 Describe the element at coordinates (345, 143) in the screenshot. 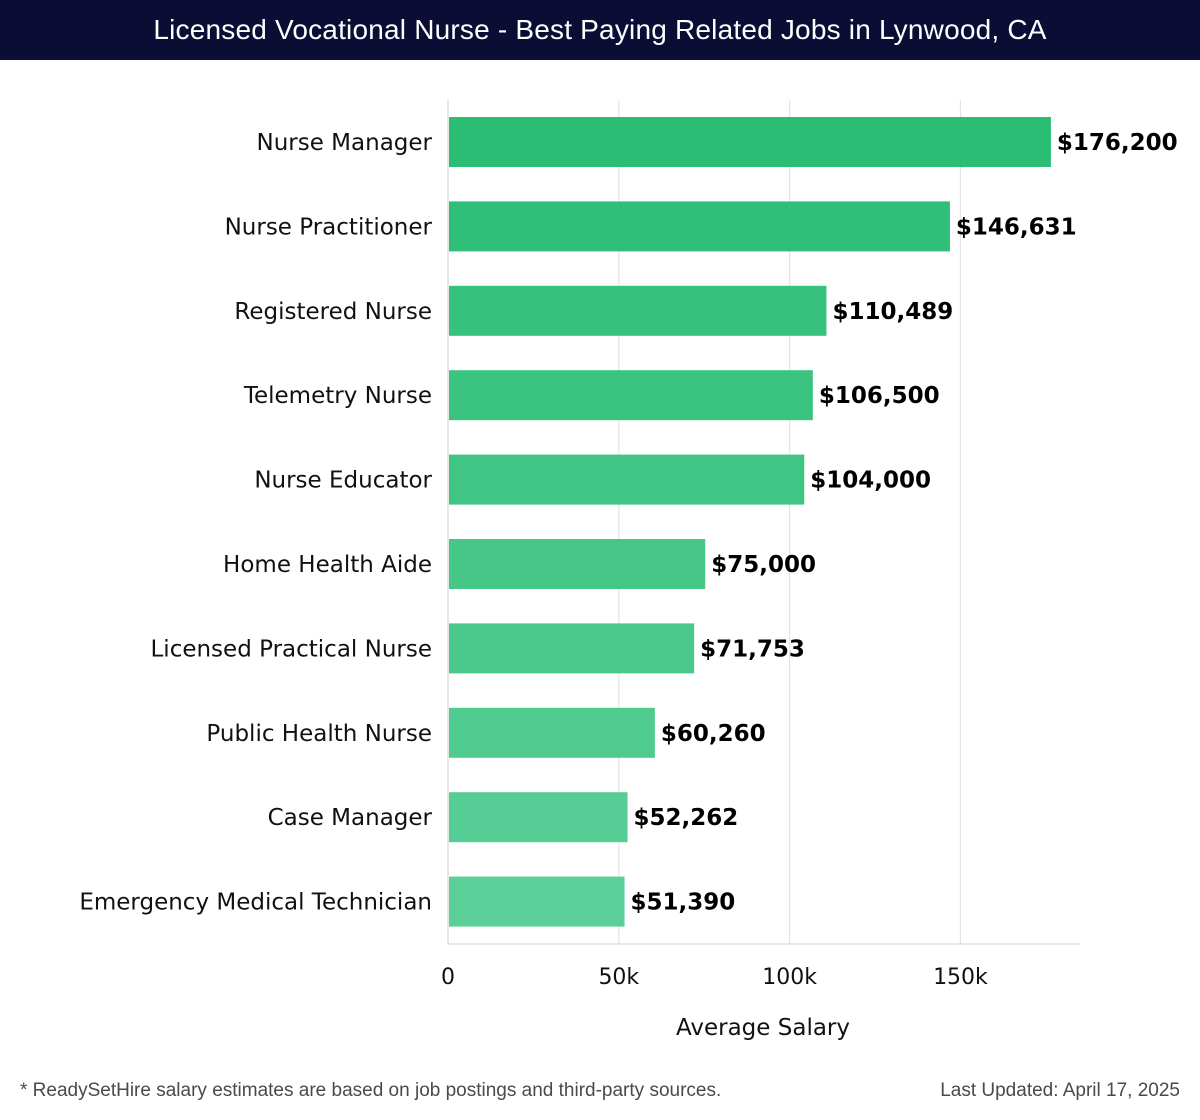

I see `category-label: Nurse Manager` at that location.